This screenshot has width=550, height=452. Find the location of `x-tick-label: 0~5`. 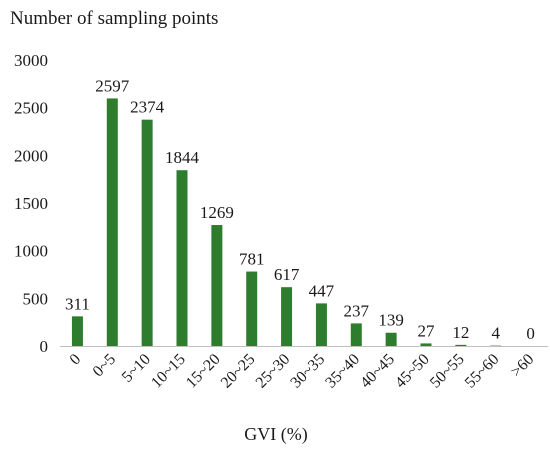

x-tick-label: 0~5 is located at coordinates (104, 365).